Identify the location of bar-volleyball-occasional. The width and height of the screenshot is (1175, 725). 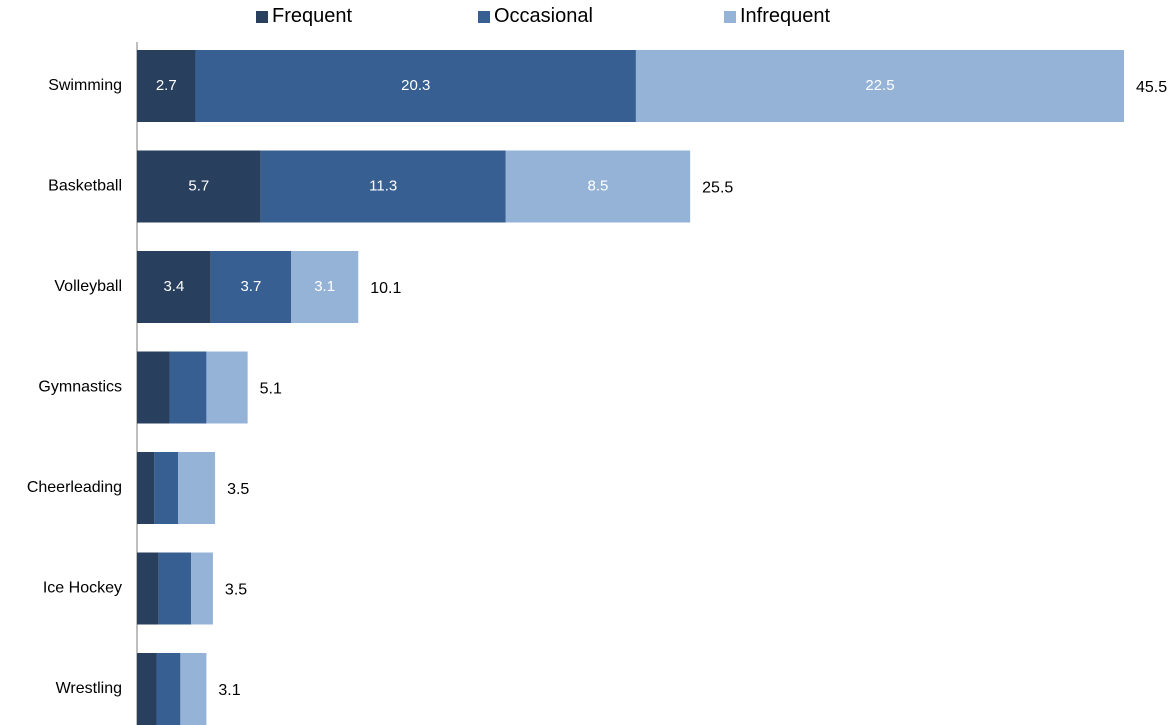
(251, 287).